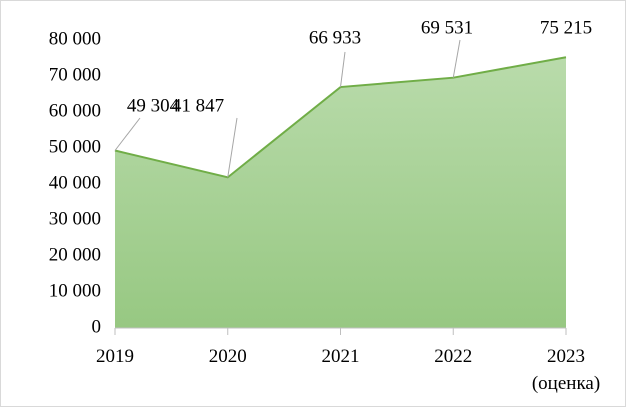  Describe the element at coordinates (566, 27) in the screenshot. I see `data-label: 75 215` at that location.